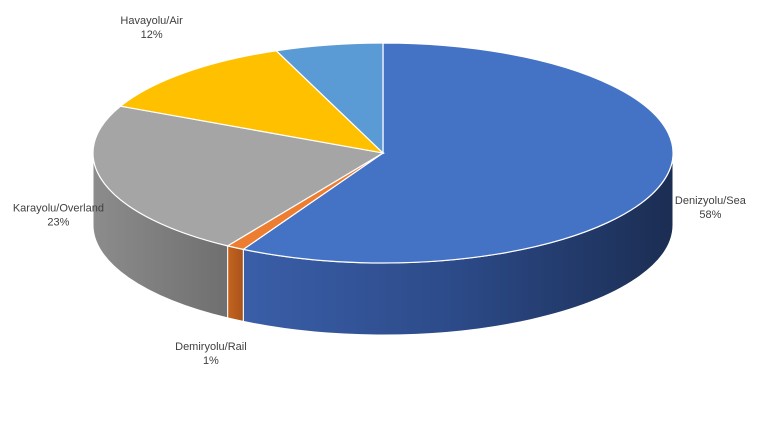 The image size is (764, 421). I want to click on data-label-demiryolu-rail: Demiryolu/Rail 1%, so click(211, 354).